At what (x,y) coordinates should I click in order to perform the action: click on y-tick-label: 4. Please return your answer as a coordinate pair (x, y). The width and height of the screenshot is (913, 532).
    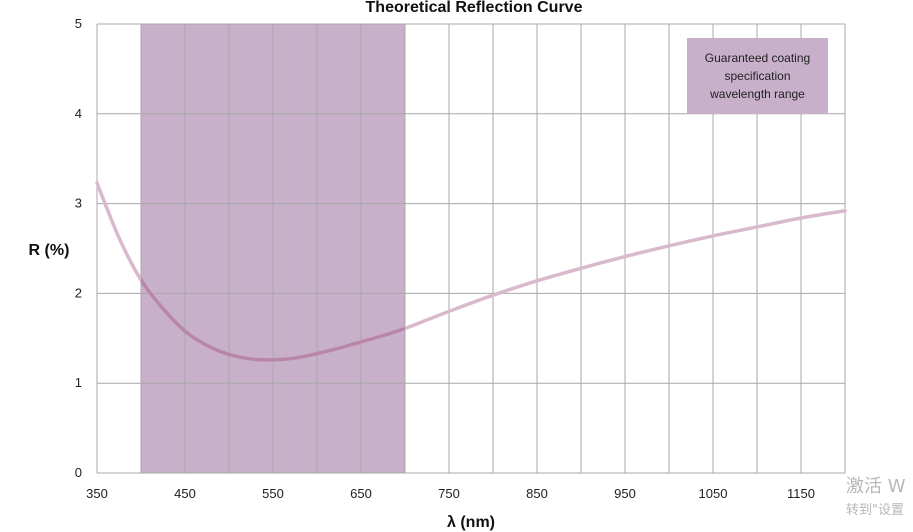
    Looking at the image, I should click on (78, 113).